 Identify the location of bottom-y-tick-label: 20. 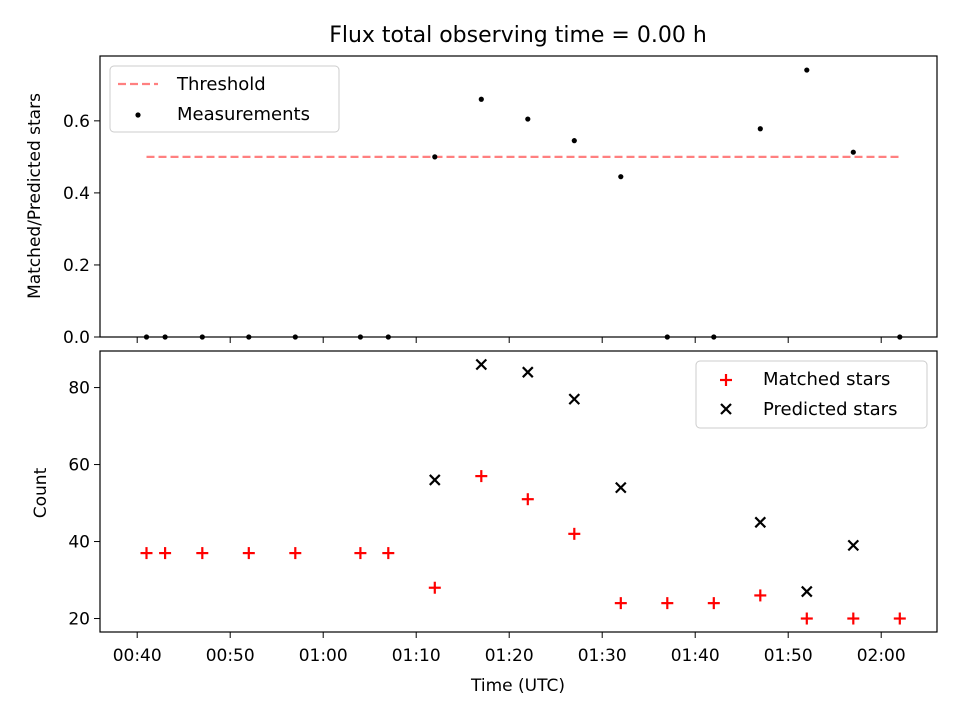
(79, 620).